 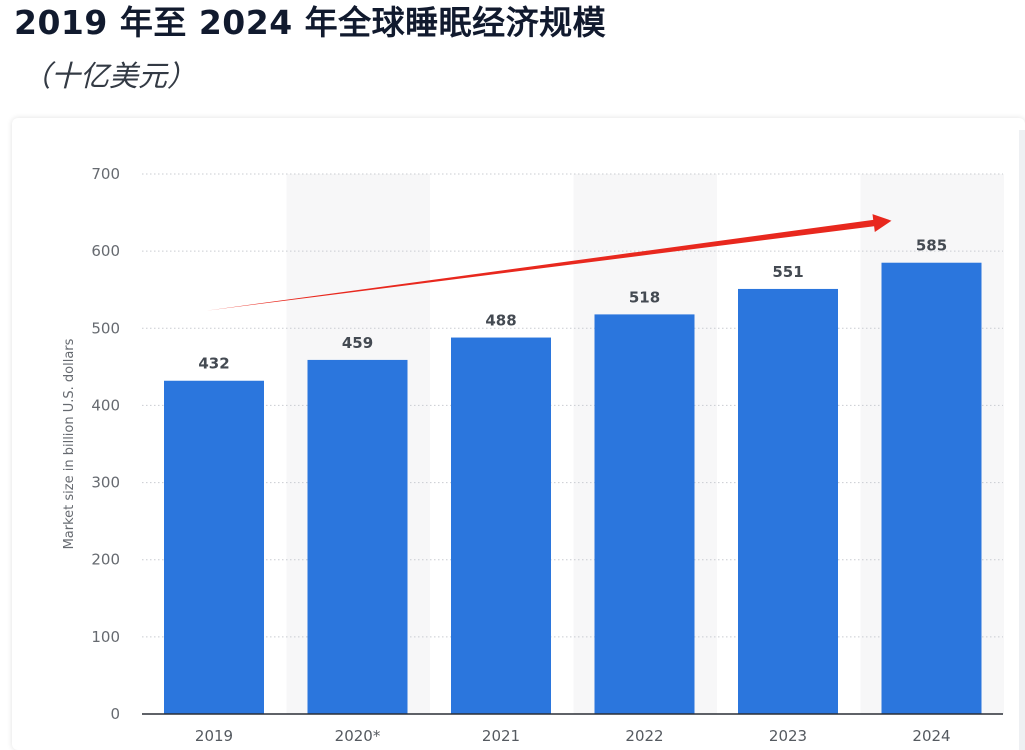 What do you see at coordinates (644, 514) in the screenshot?
I see `bar-2022` at bounding box center [644, 514].